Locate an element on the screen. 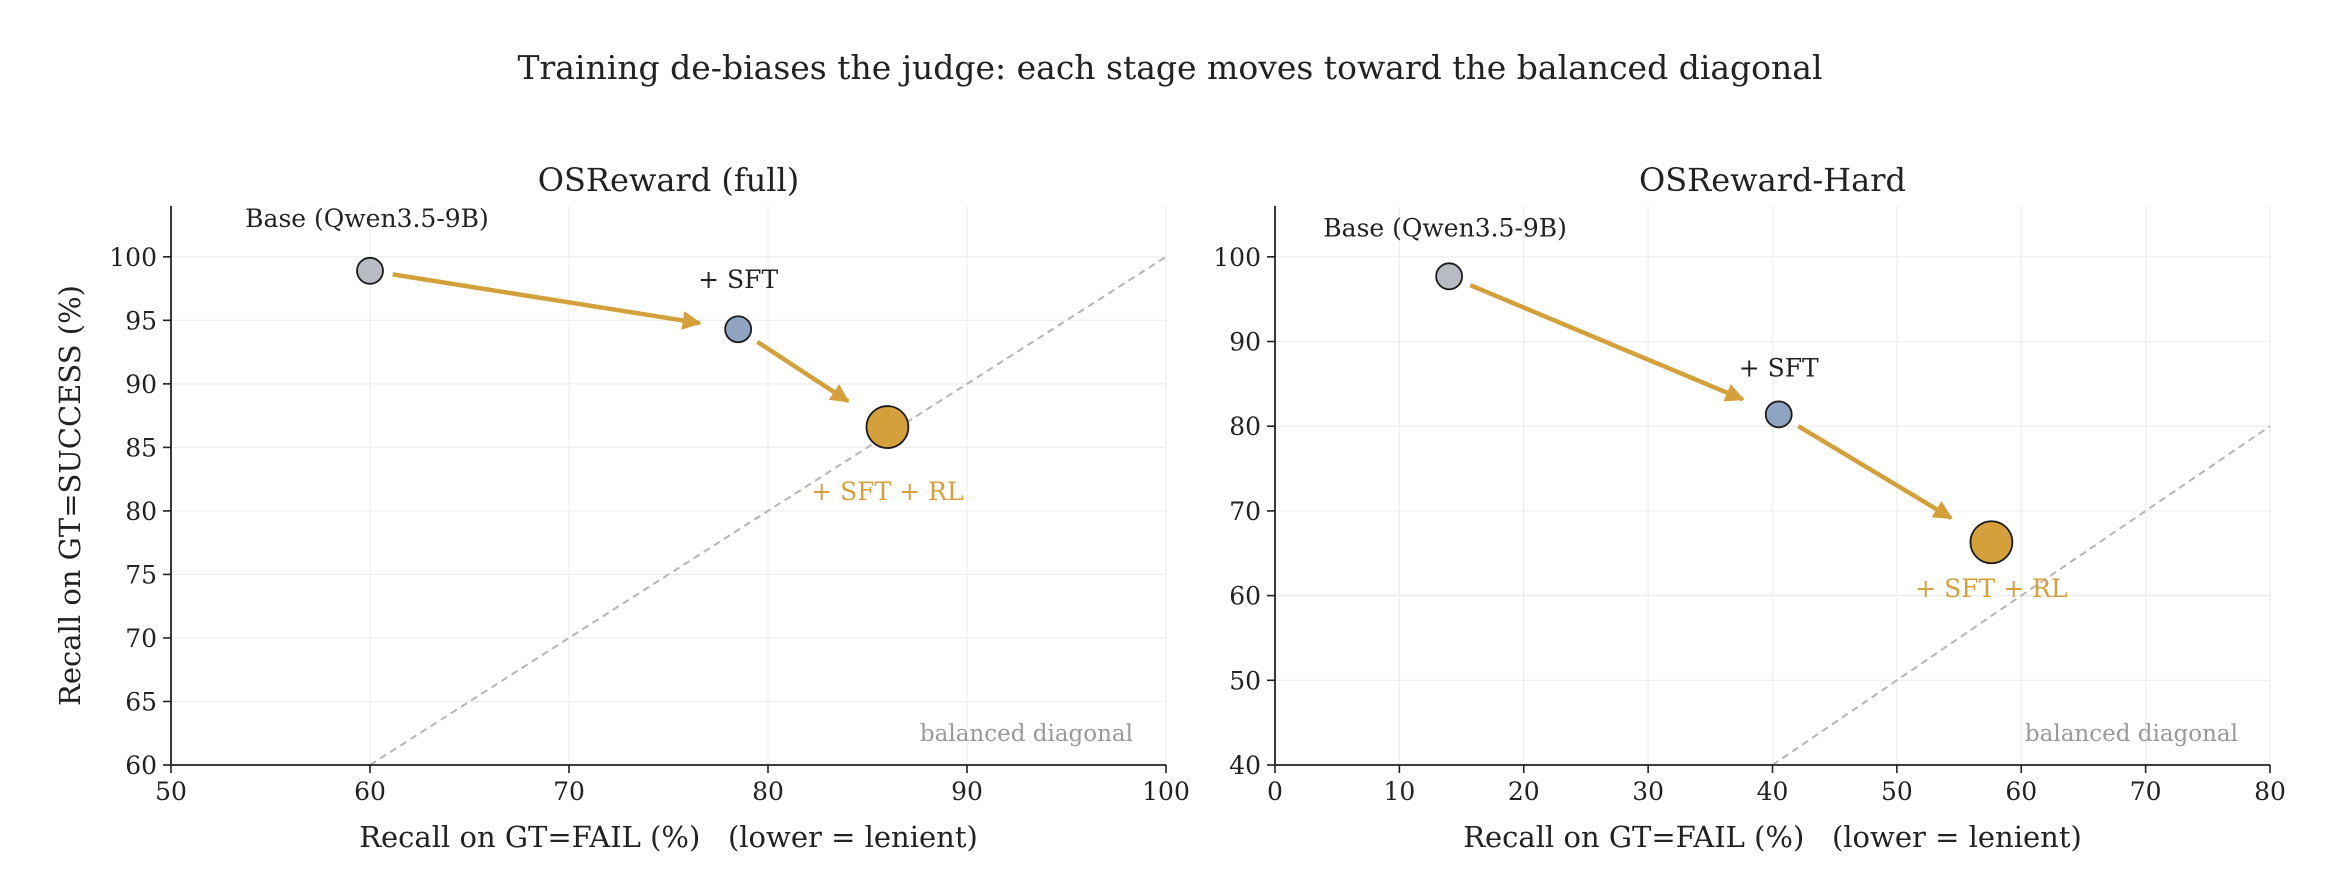  x-tick-label: 20 is located at coordinates (1524, 791).